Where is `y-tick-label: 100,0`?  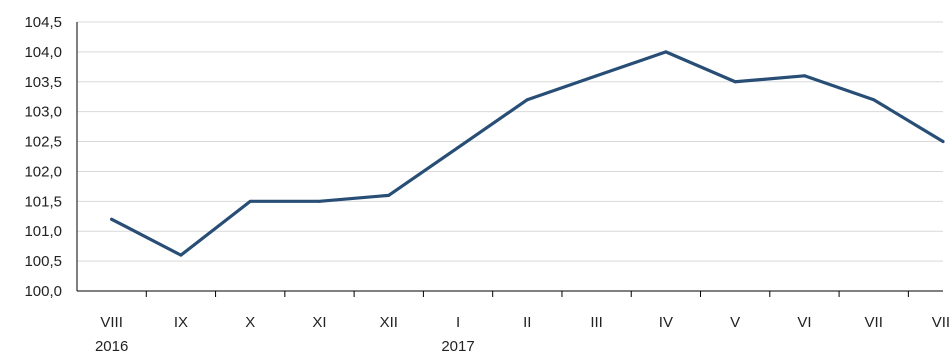 y-tick-label: 100,0 is located at coordinates (43, 291).